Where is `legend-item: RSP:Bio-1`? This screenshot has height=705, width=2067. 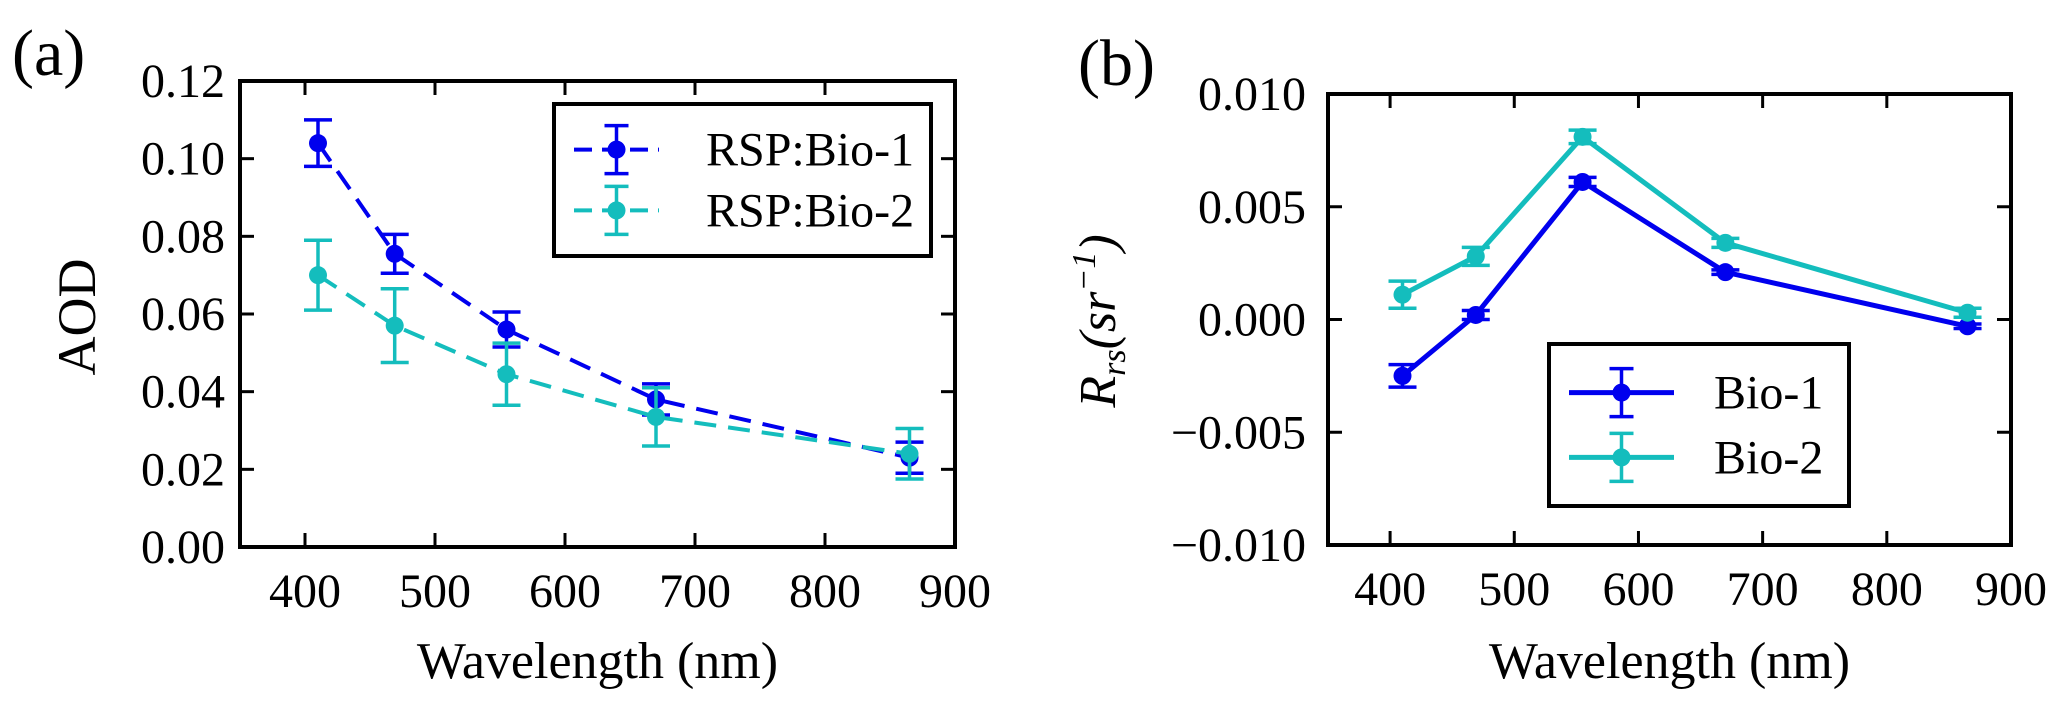
legend-item: RSP:Bio-1 is located at coordinates (744, 150).